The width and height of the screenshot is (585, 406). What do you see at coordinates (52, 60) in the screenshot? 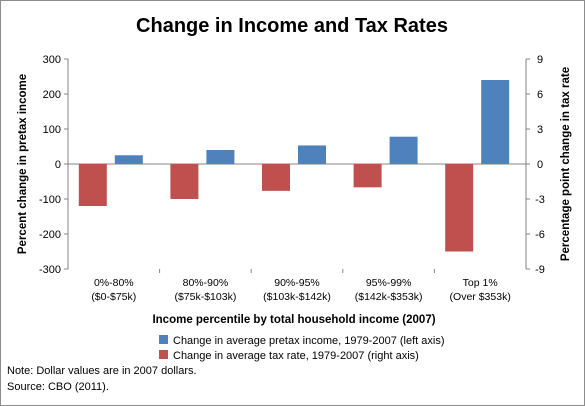
I see `left-tick-label: 300` at bounding box center [52, 60].